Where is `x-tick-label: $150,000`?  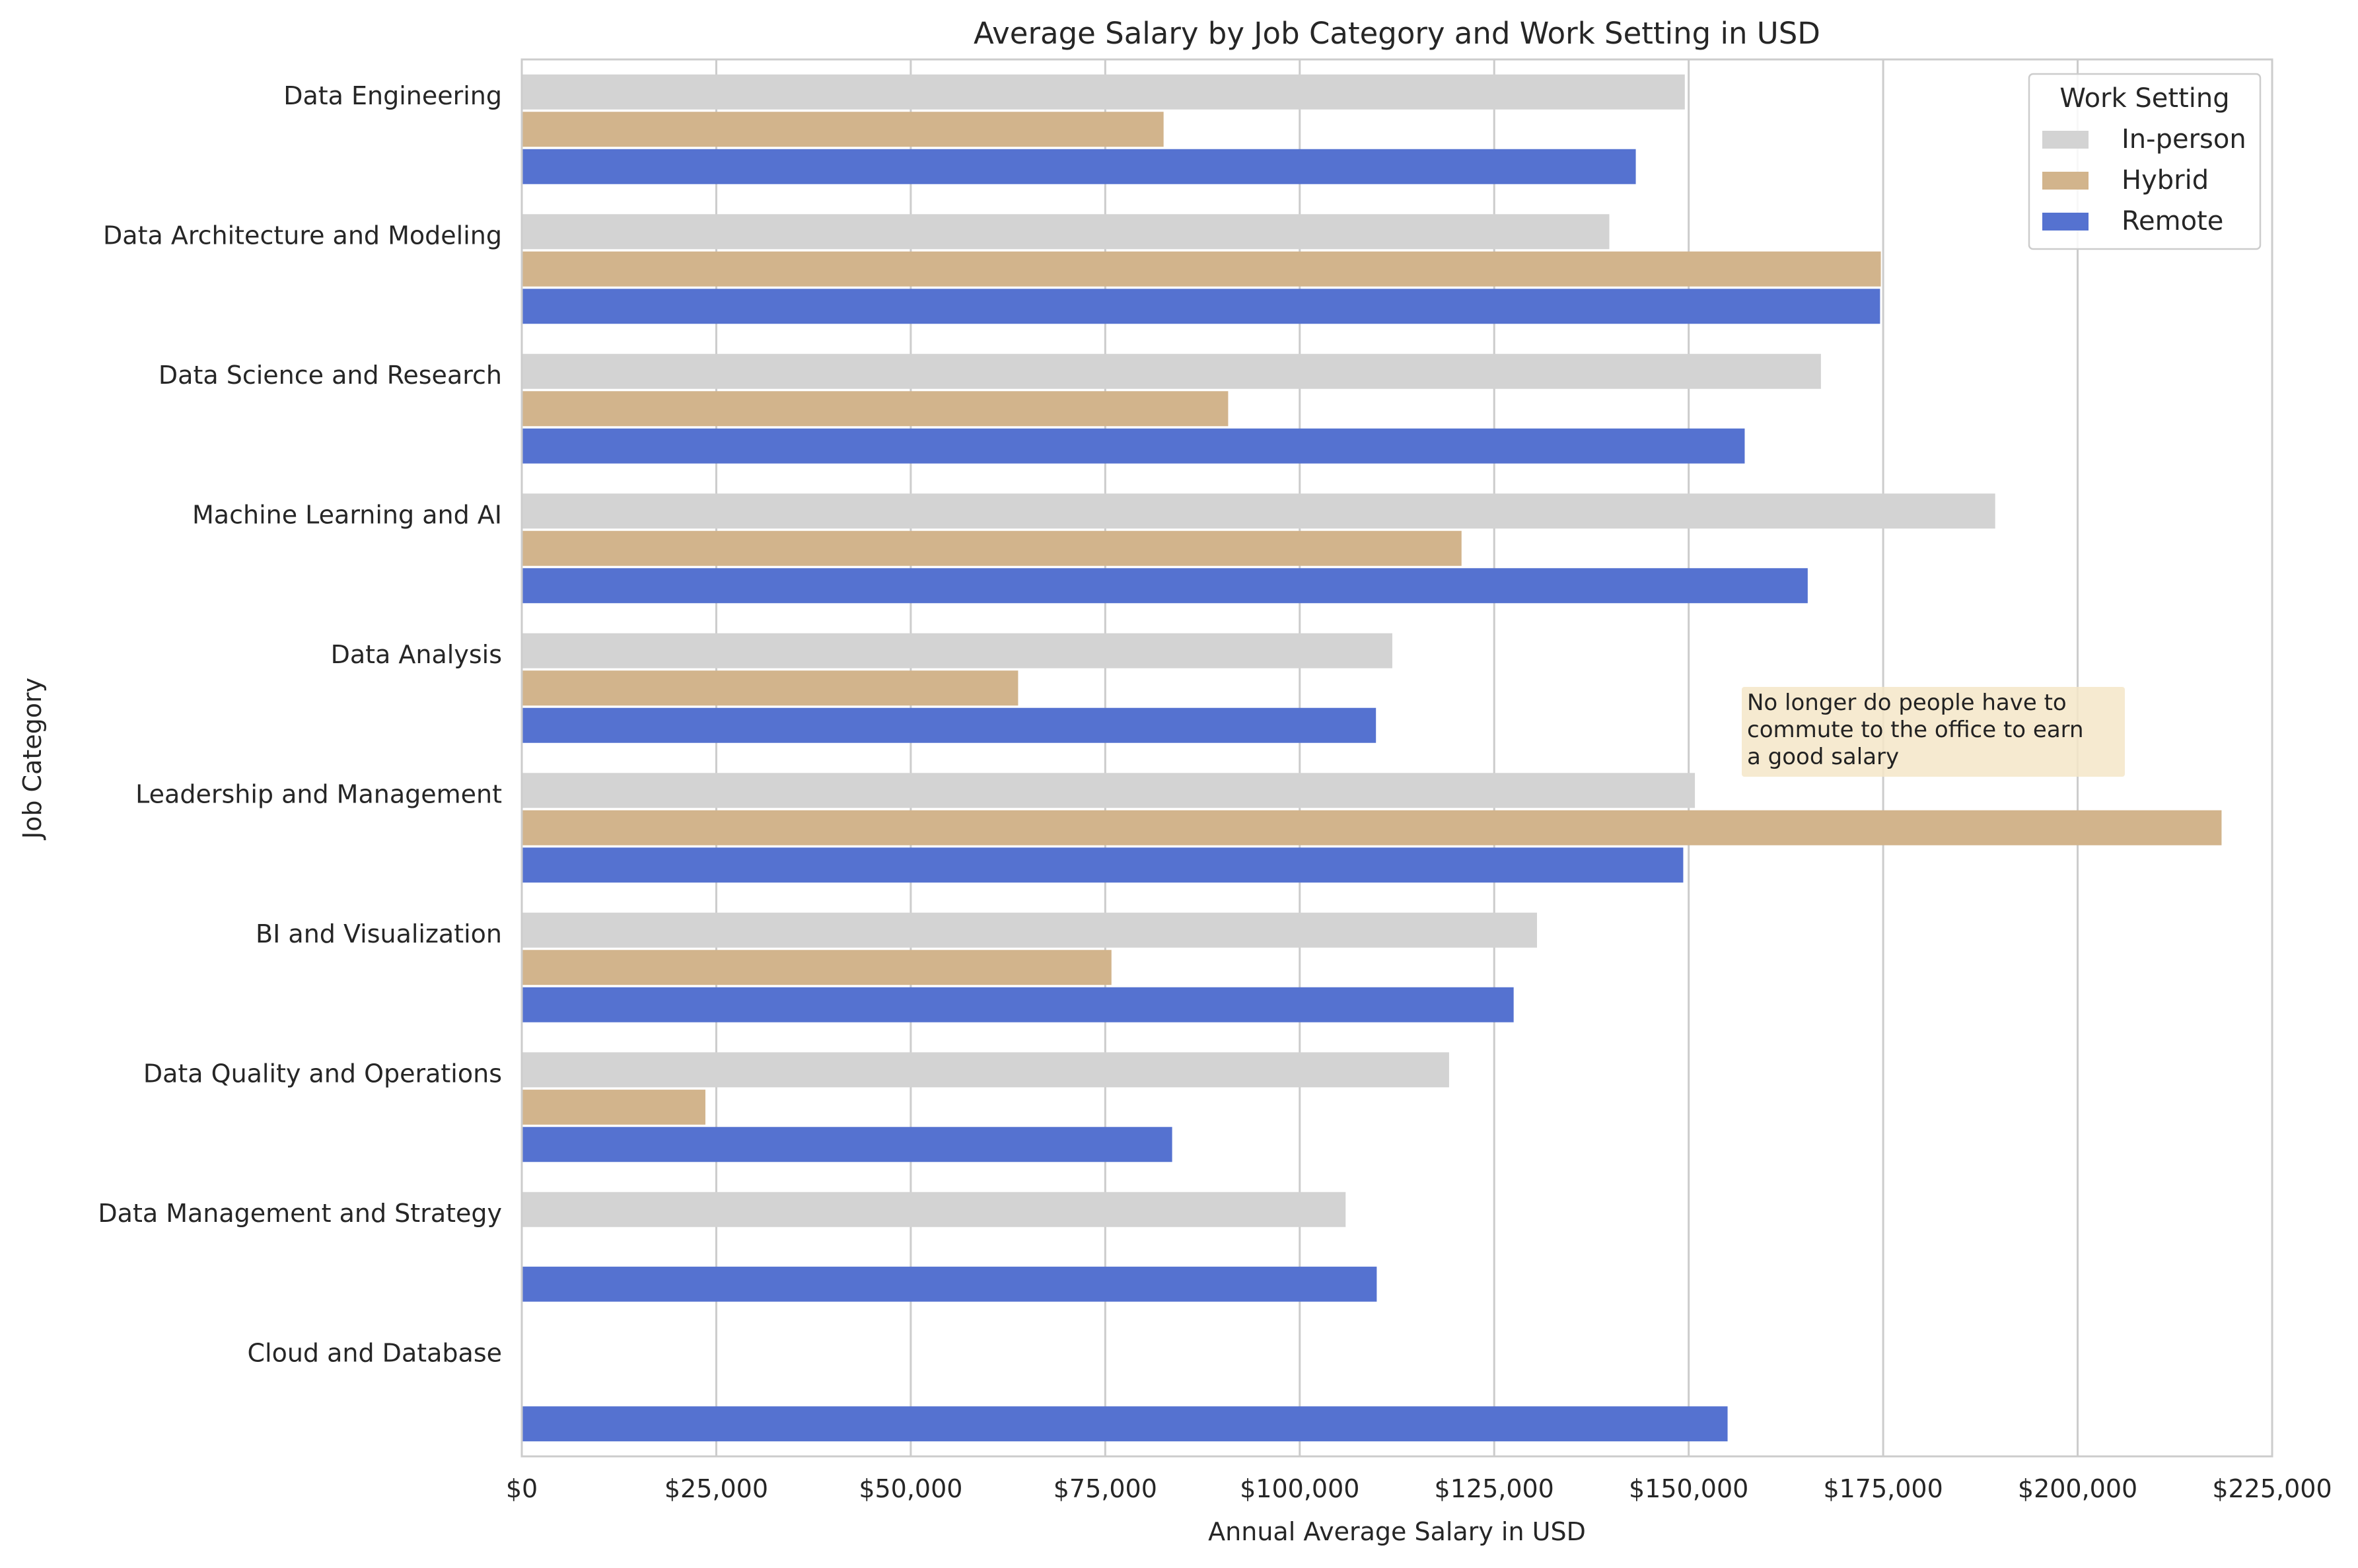 x-tick-label: $150,000 is located at coordinates (1688, 1488).